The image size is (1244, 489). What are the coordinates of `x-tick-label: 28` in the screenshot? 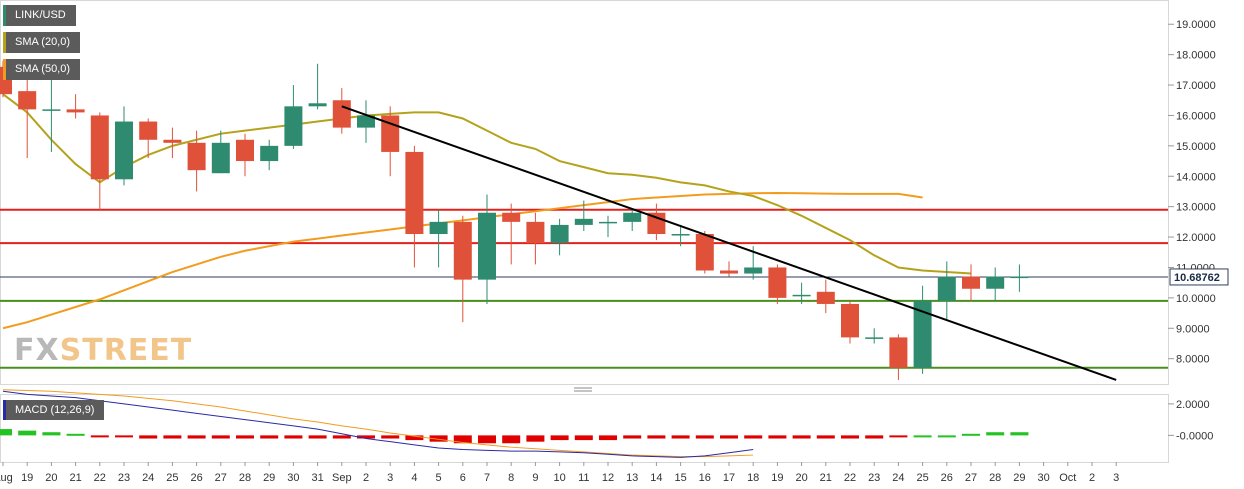 It's located at (245, 478).